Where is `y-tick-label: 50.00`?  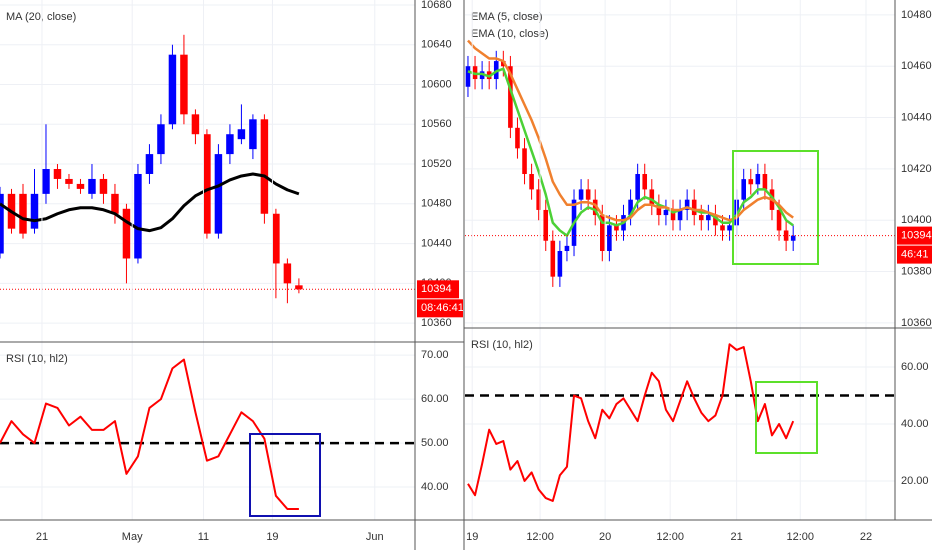 y-tick-label: 50.00 is located at coordinates (435, 443).